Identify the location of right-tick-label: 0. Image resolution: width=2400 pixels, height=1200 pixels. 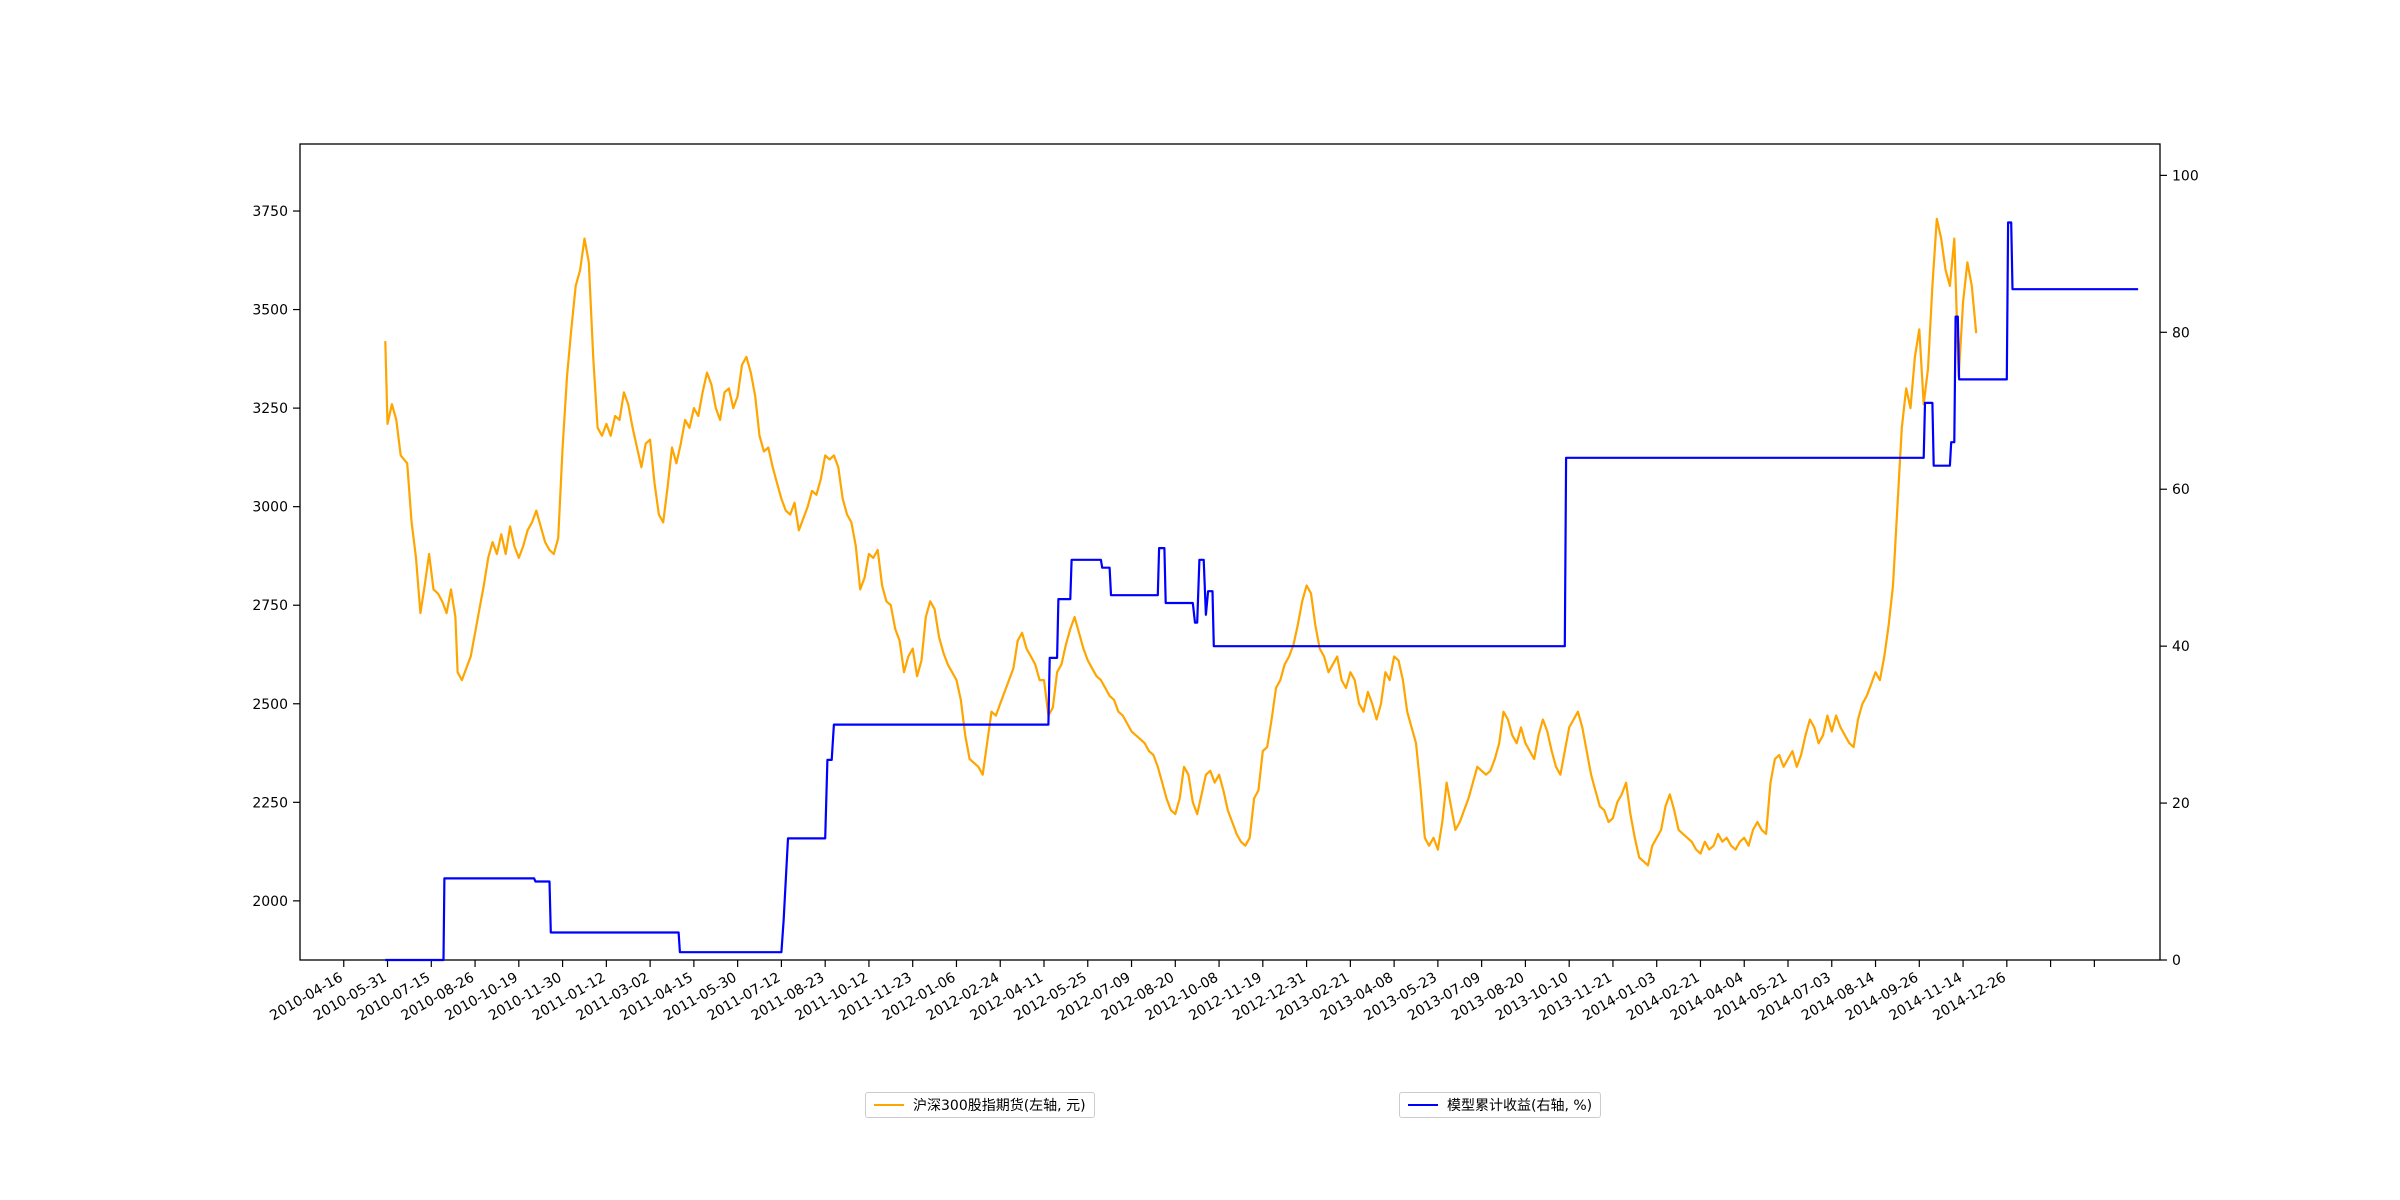
(2176, 961).